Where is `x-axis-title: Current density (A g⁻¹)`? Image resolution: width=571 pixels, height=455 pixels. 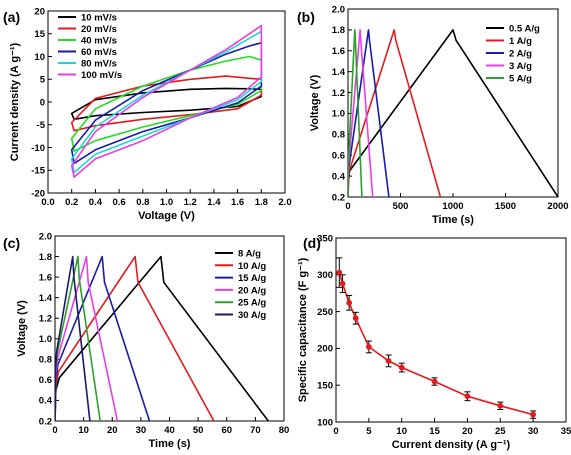
x-axis-title: Current density (A g⁻¹) is located at coordinates (451, 445).